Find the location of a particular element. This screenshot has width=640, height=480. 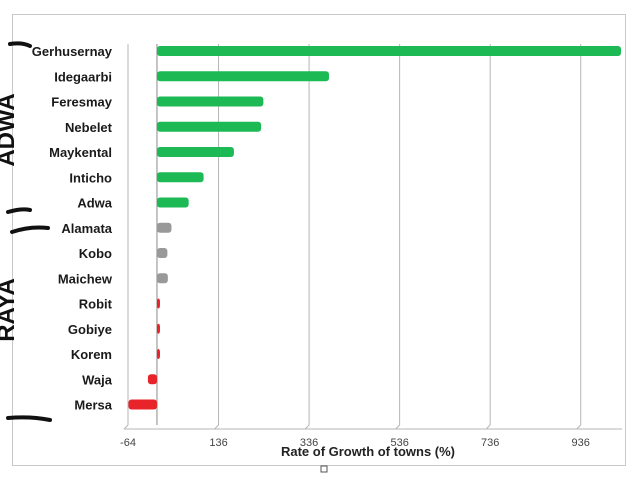

category-label-inticho: Inticho is located at coordinates (90, 177).